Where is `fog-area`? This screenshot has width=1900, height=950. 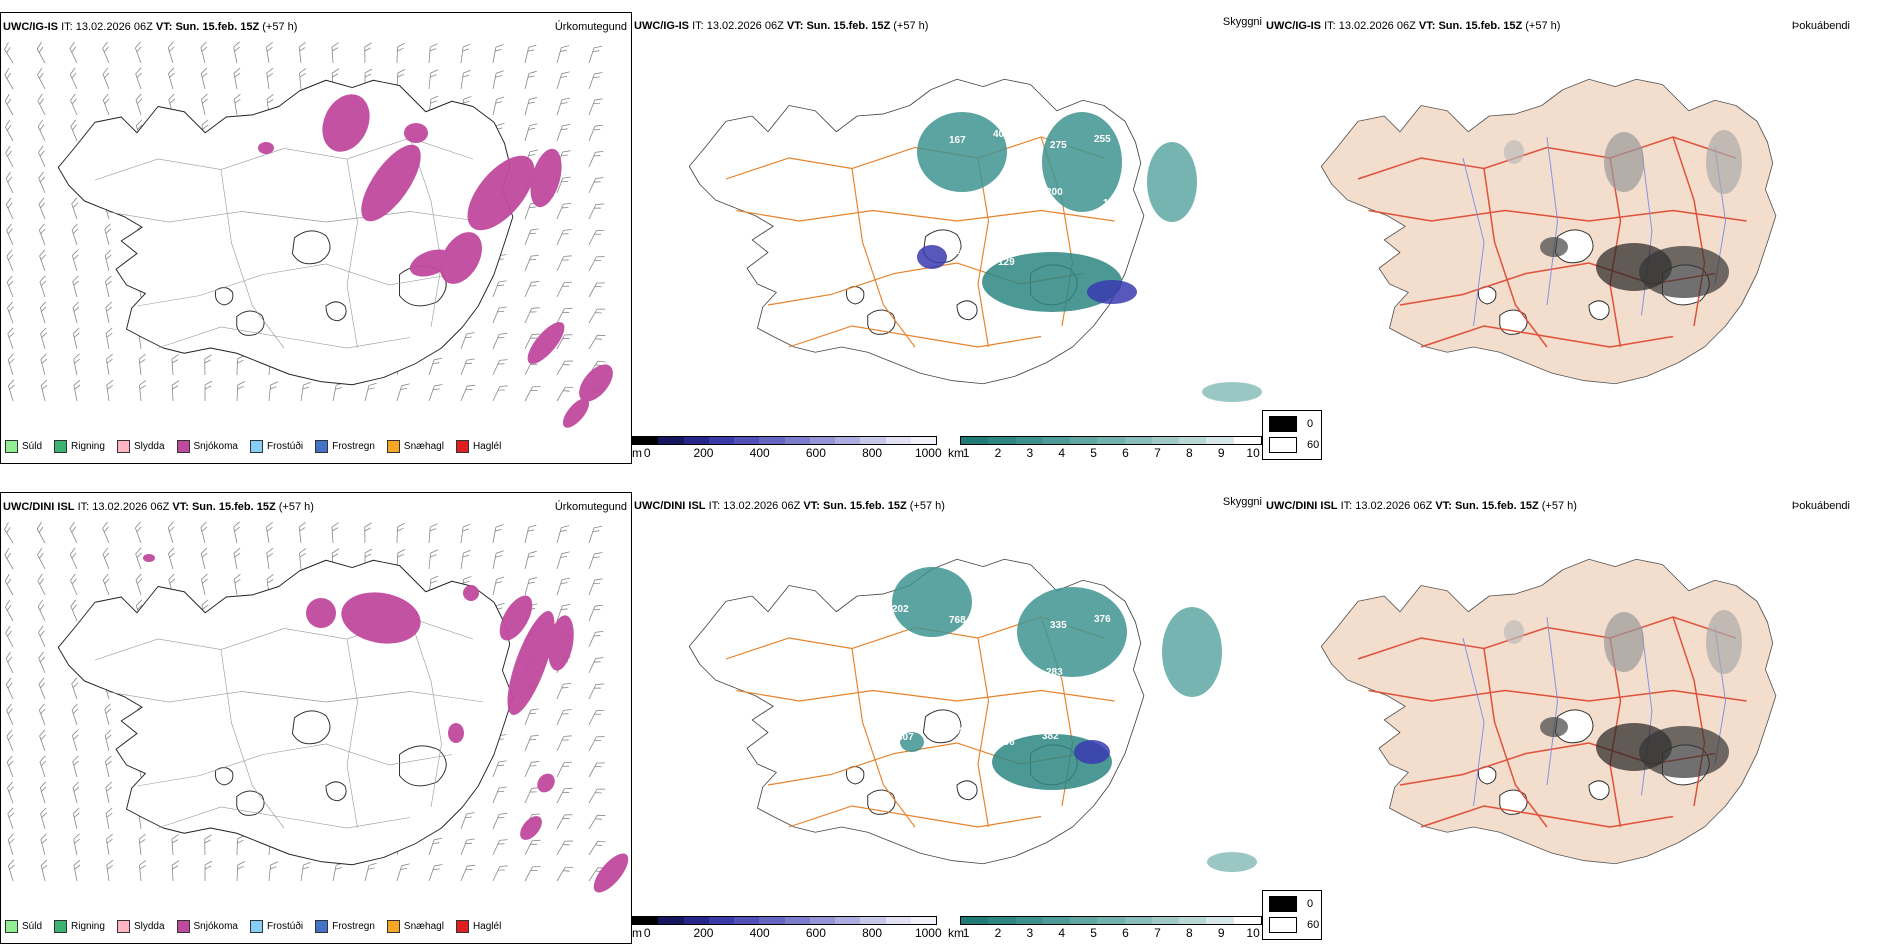 fog-area is located at coordinates (1724, 642).